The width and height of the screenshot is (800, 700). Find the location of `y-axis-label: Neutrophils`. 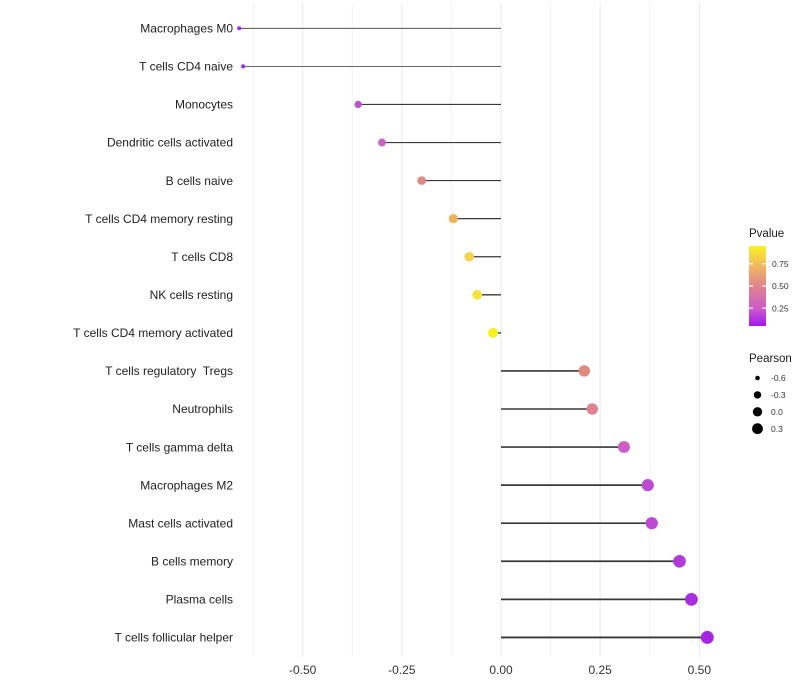

y-axis-label: Neutrophils is located at coordinates (202, 409).